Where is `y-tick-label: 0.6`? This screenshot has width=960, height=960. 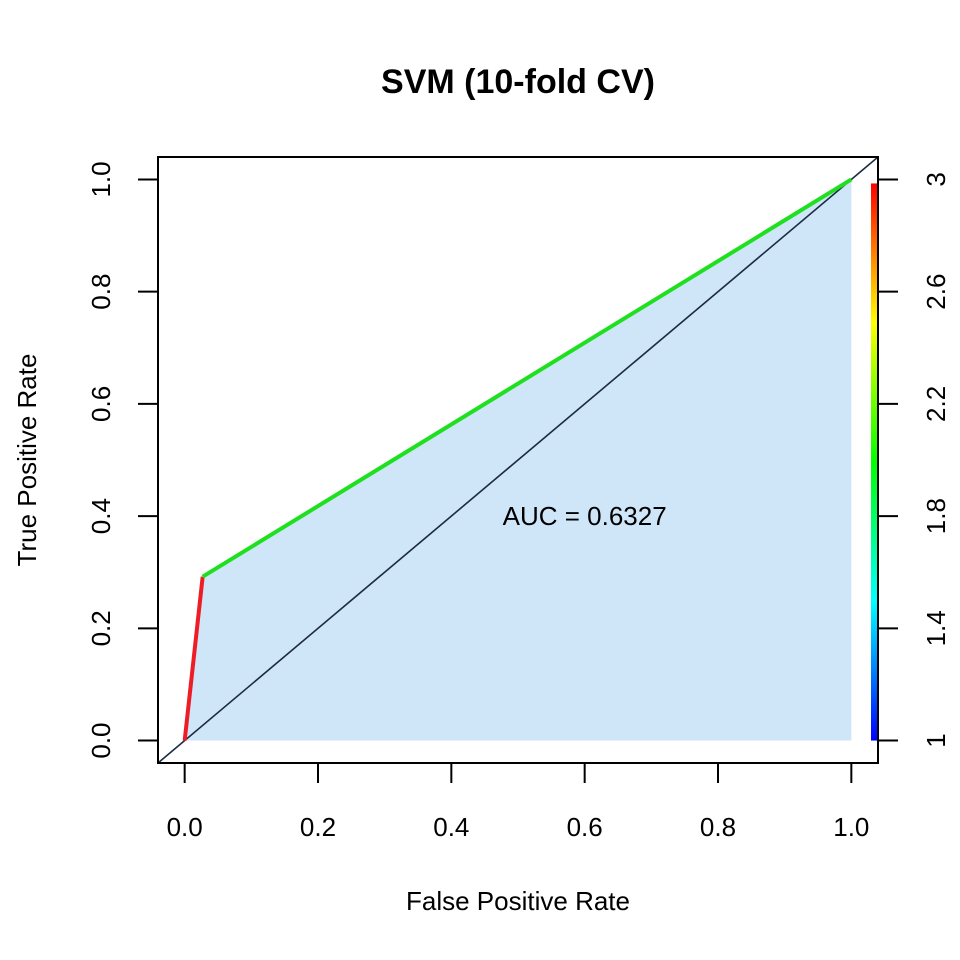
y-tick-label: 0.6 is located at coordinates (101, 404).